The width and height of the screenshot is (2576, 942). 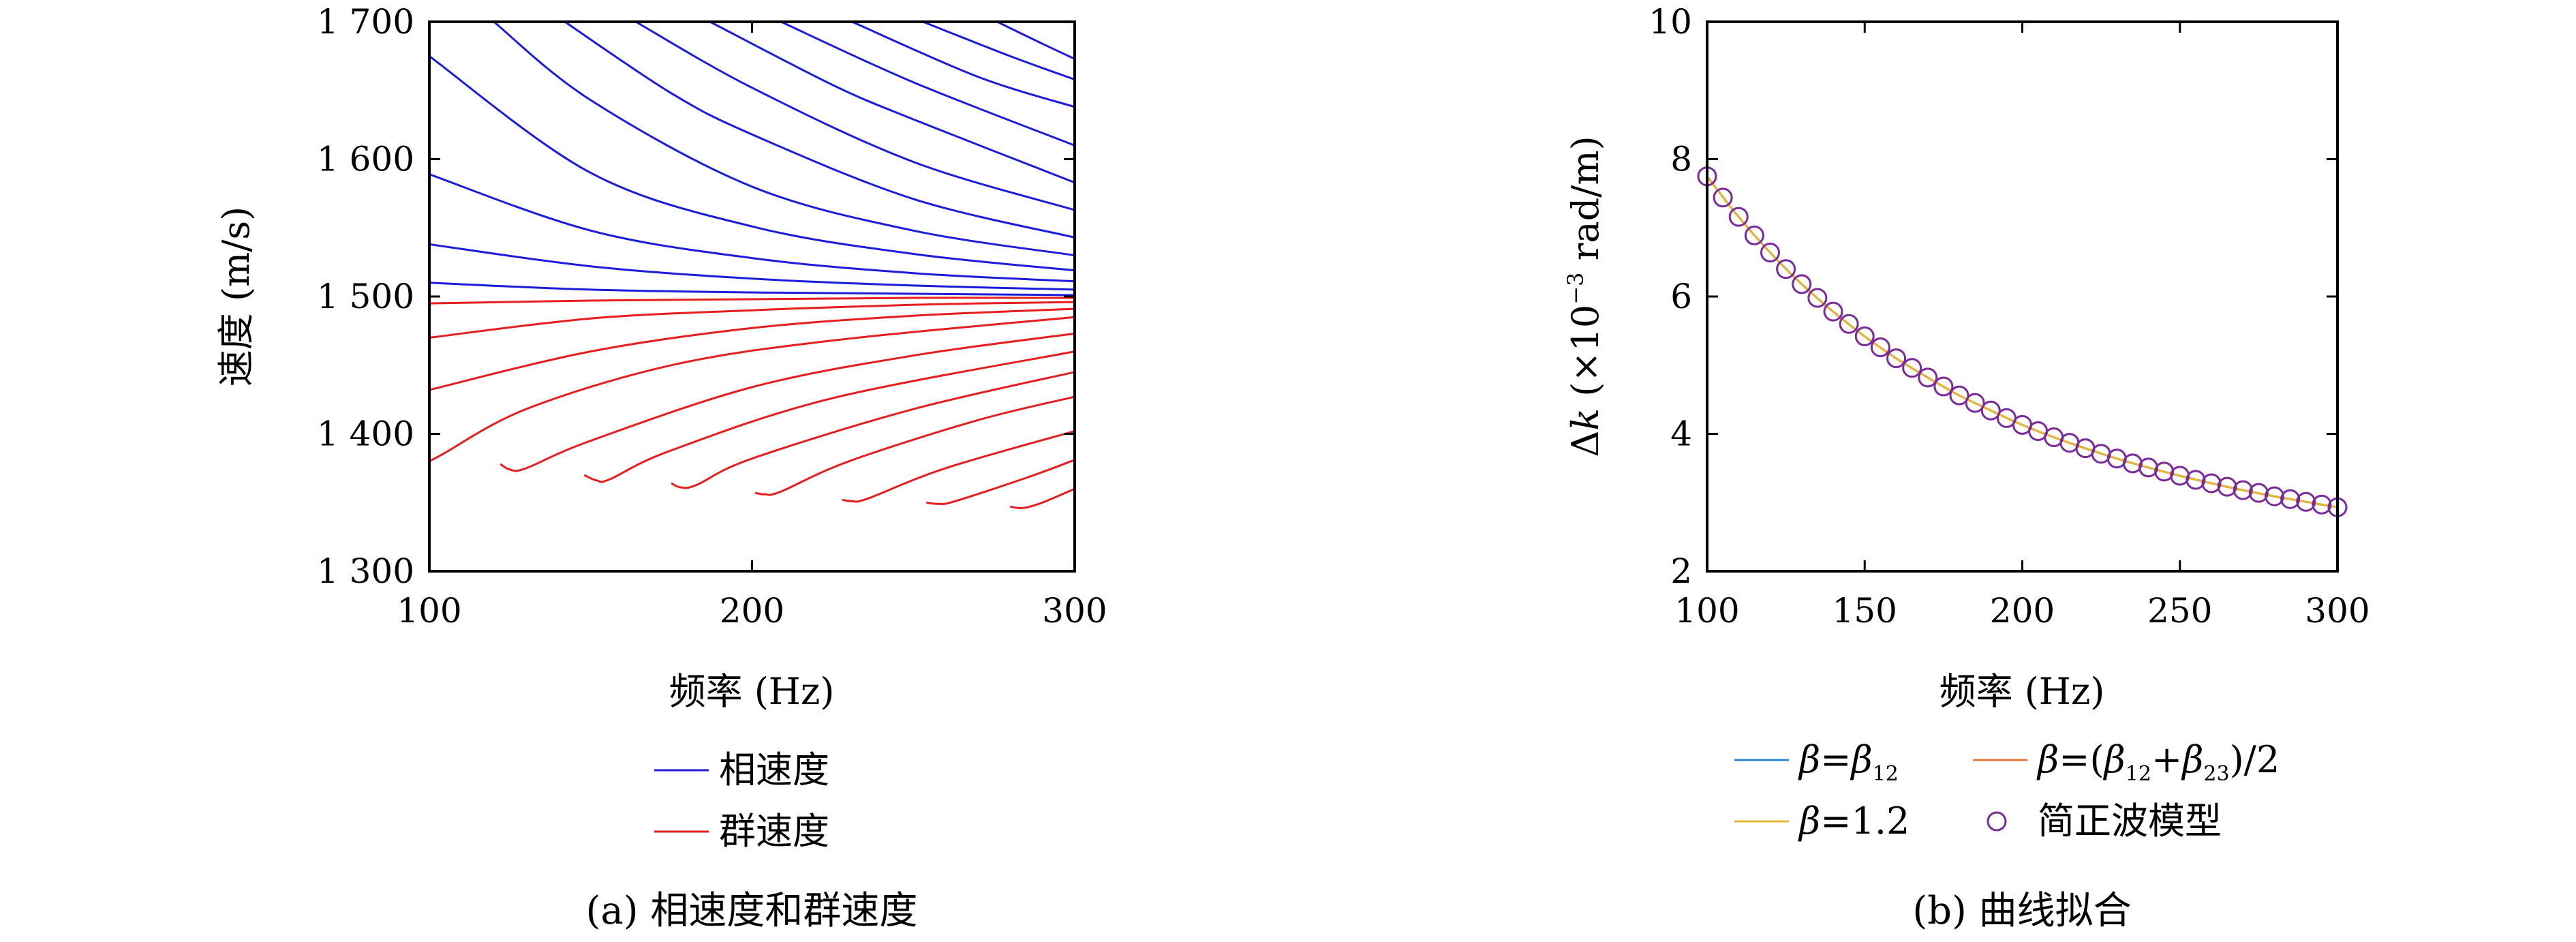 I want to click on legend-label-phase-velocity: 相速度, so click(x=774, y=769).